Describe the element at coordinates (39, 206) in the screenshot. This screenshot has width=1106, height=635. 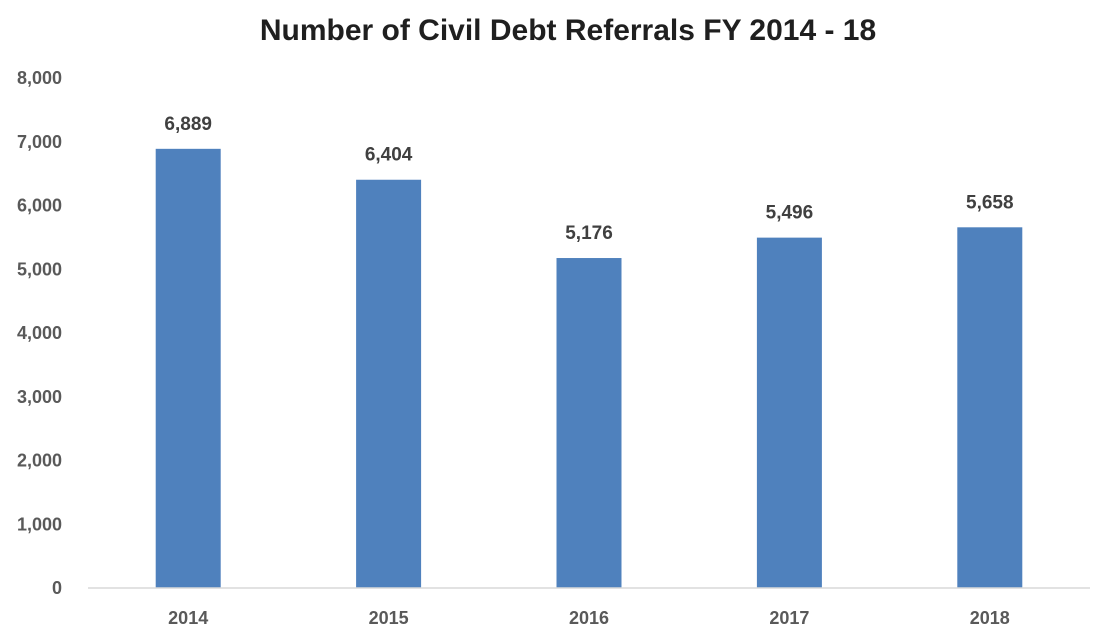
I see `y-tick-label: 6,000` at that location.